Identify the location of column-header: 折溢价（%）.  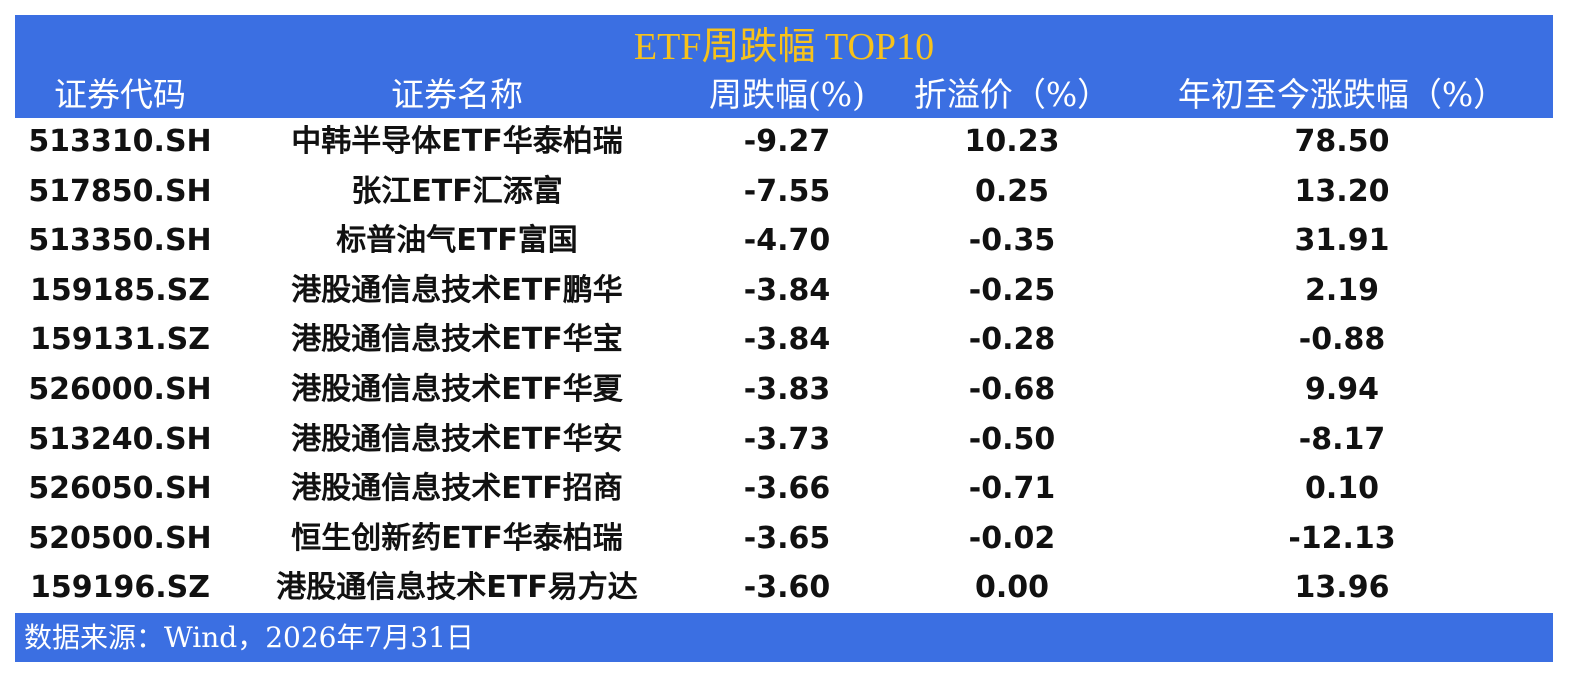
(1012, 94).